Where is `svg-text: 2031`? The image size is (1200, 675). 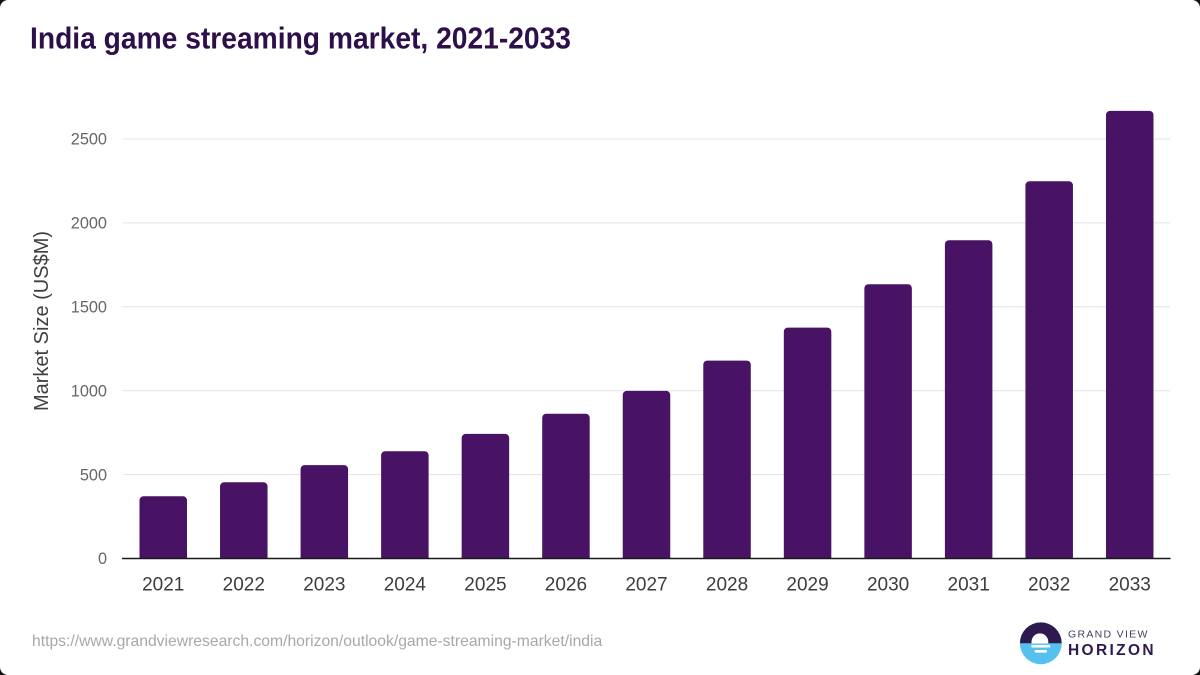
svg-text: 2031 is located at coordinates (969, 585).